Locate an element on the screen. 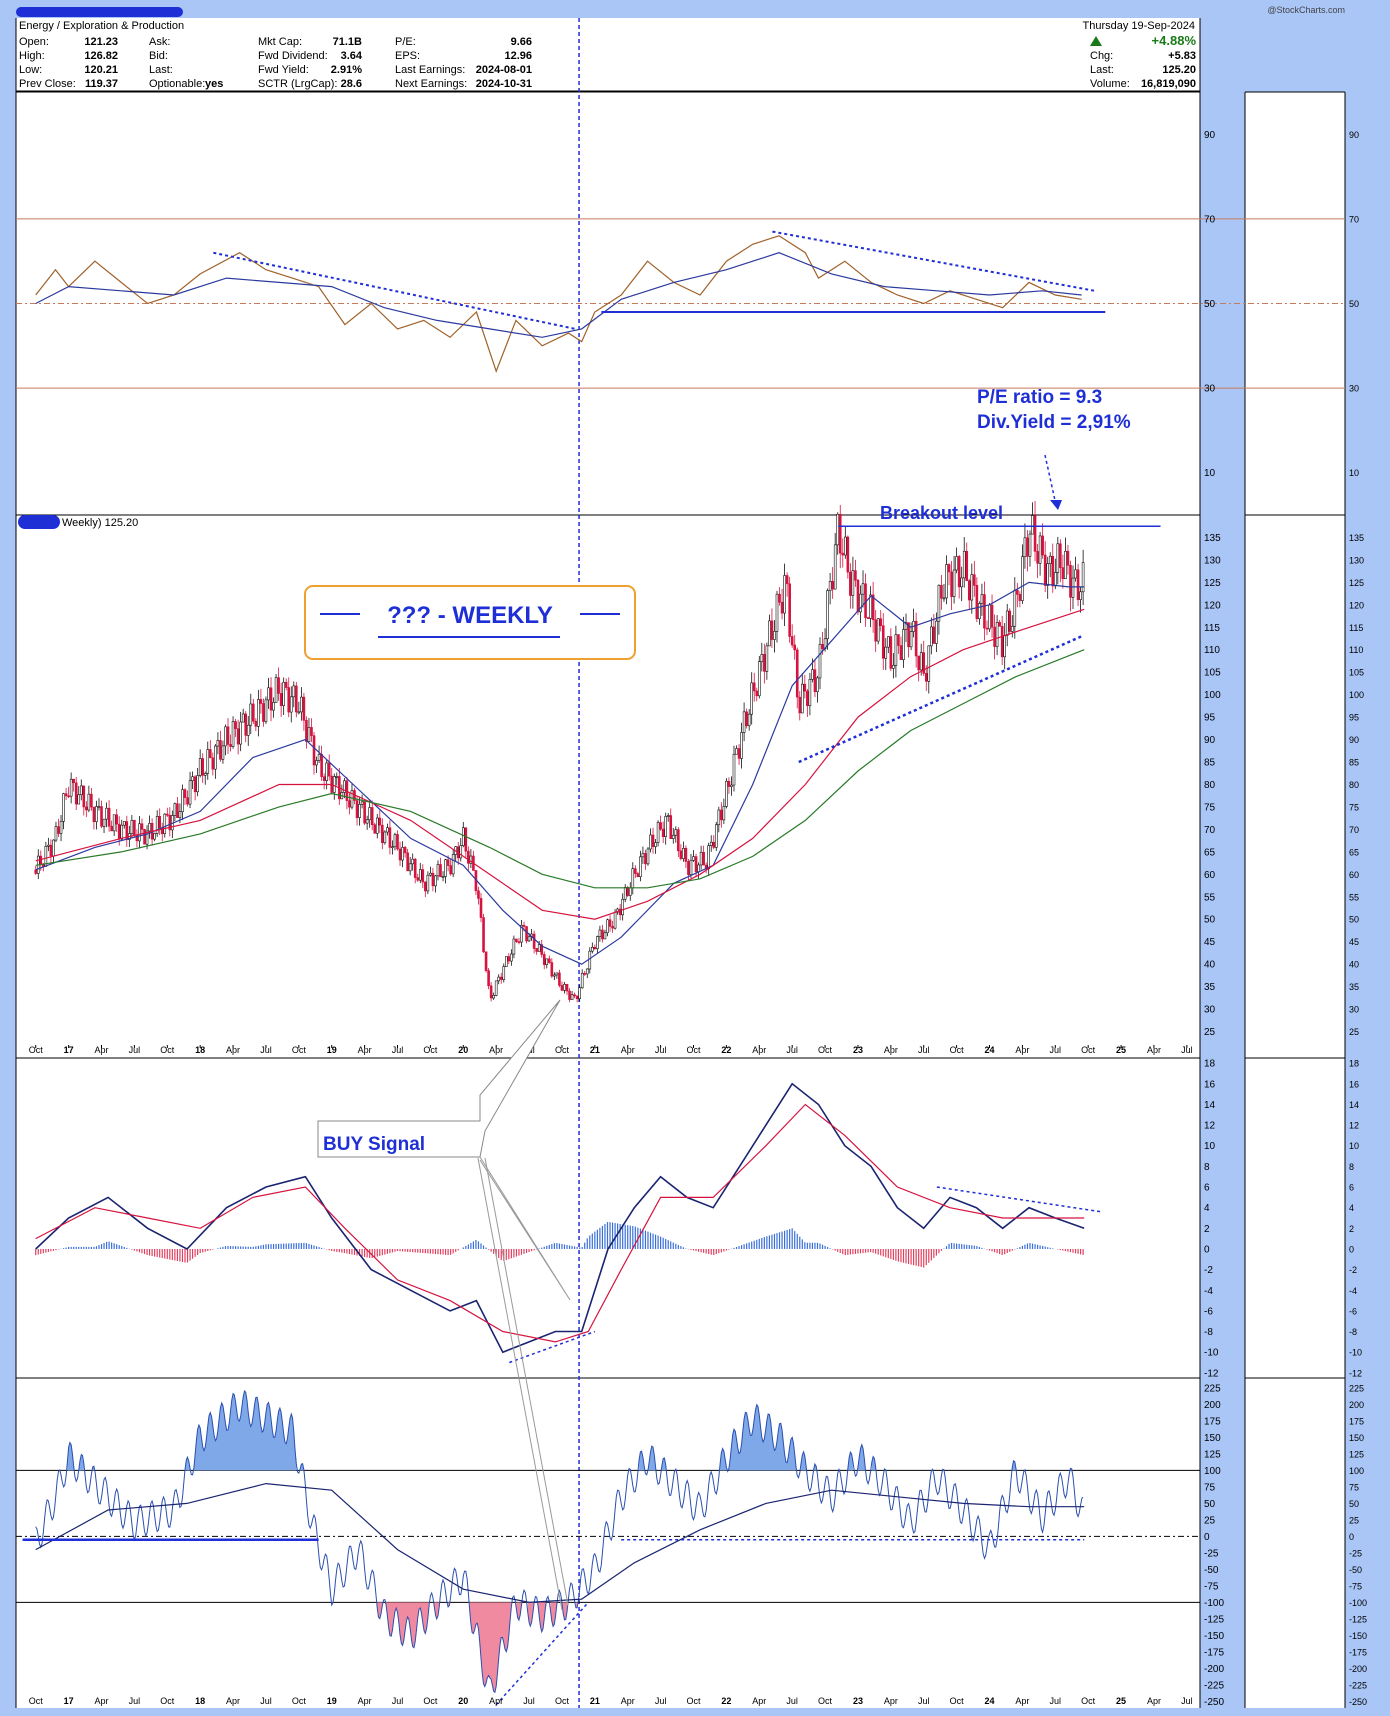 Image resolution: width=1390 pixels, height=1716 pixels. header-field-value: yes is located at coordinates (214, 84).